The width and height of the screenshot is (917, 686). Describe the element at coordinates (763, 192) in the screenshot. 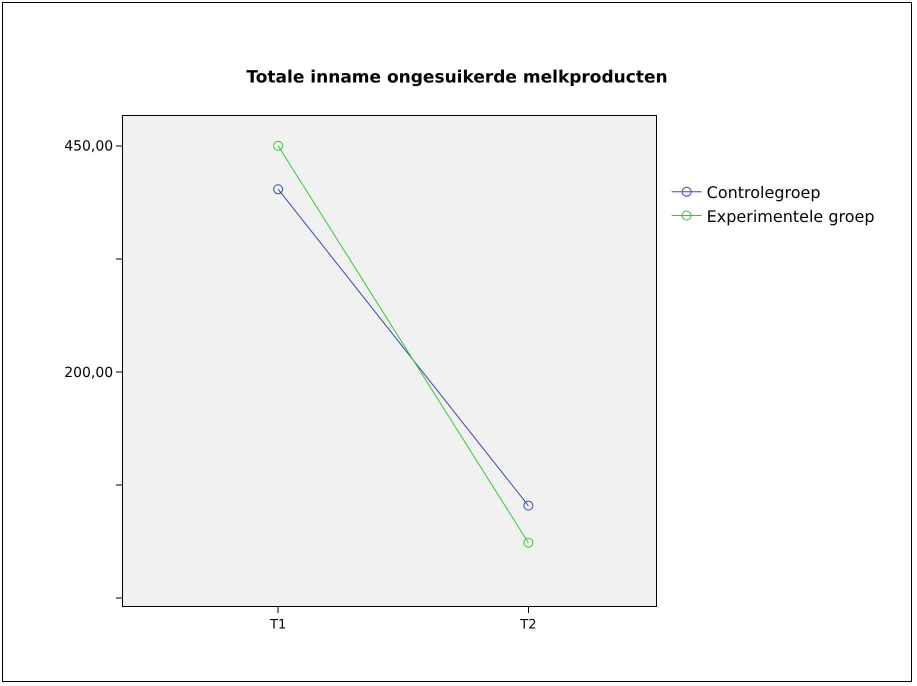

I see `legend-label: Controlegroep` at that location.